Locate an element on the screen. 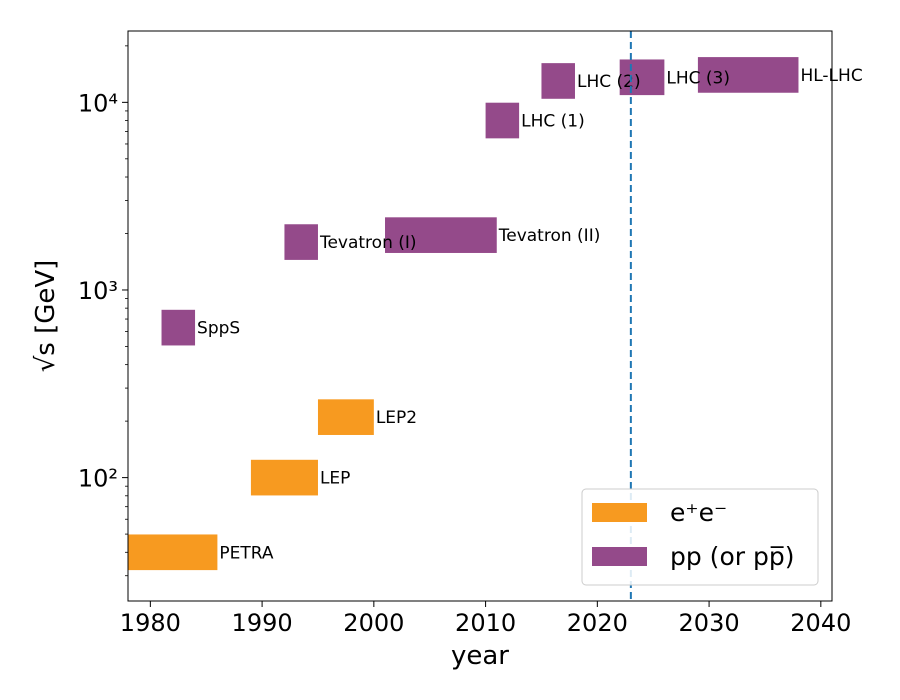  x-tick-label: 2000 is located at coordinates (373, 623).